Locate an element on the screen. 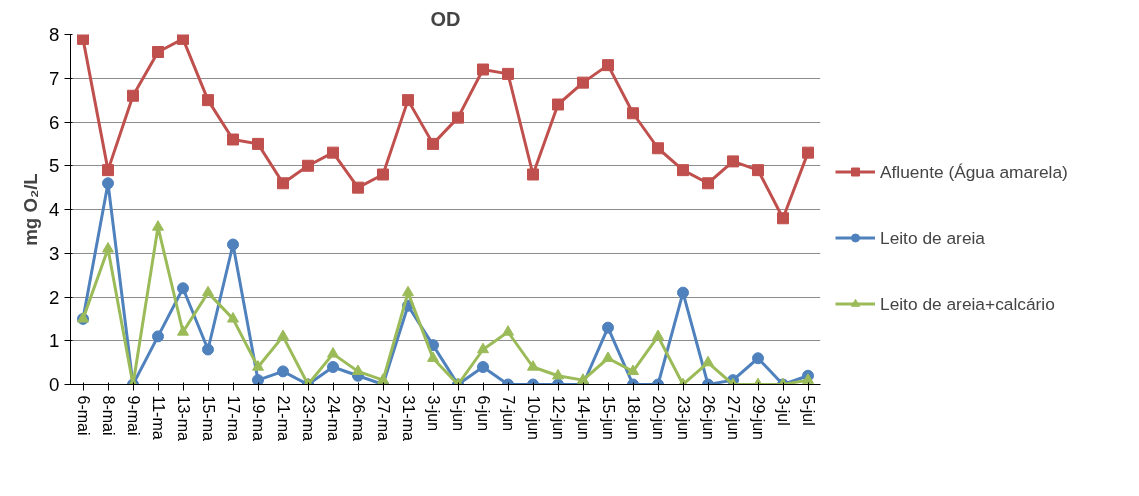  x-tick-label: 6-mai is located at coordinates (83, 415).